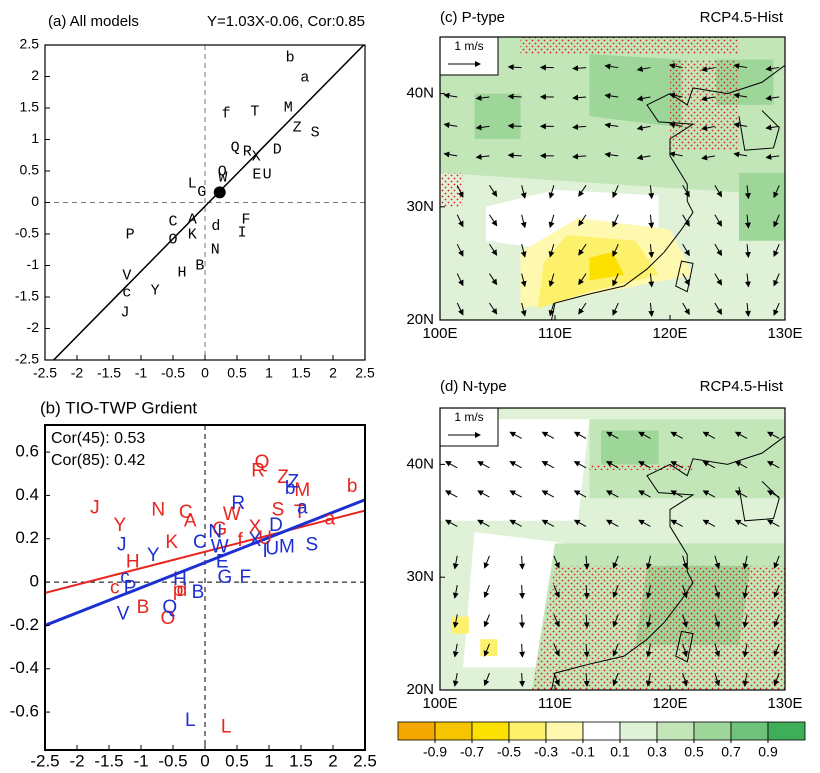  Describe the element at coordinates (241, 540) in the screenshot. I see `point-label: f` at that location.